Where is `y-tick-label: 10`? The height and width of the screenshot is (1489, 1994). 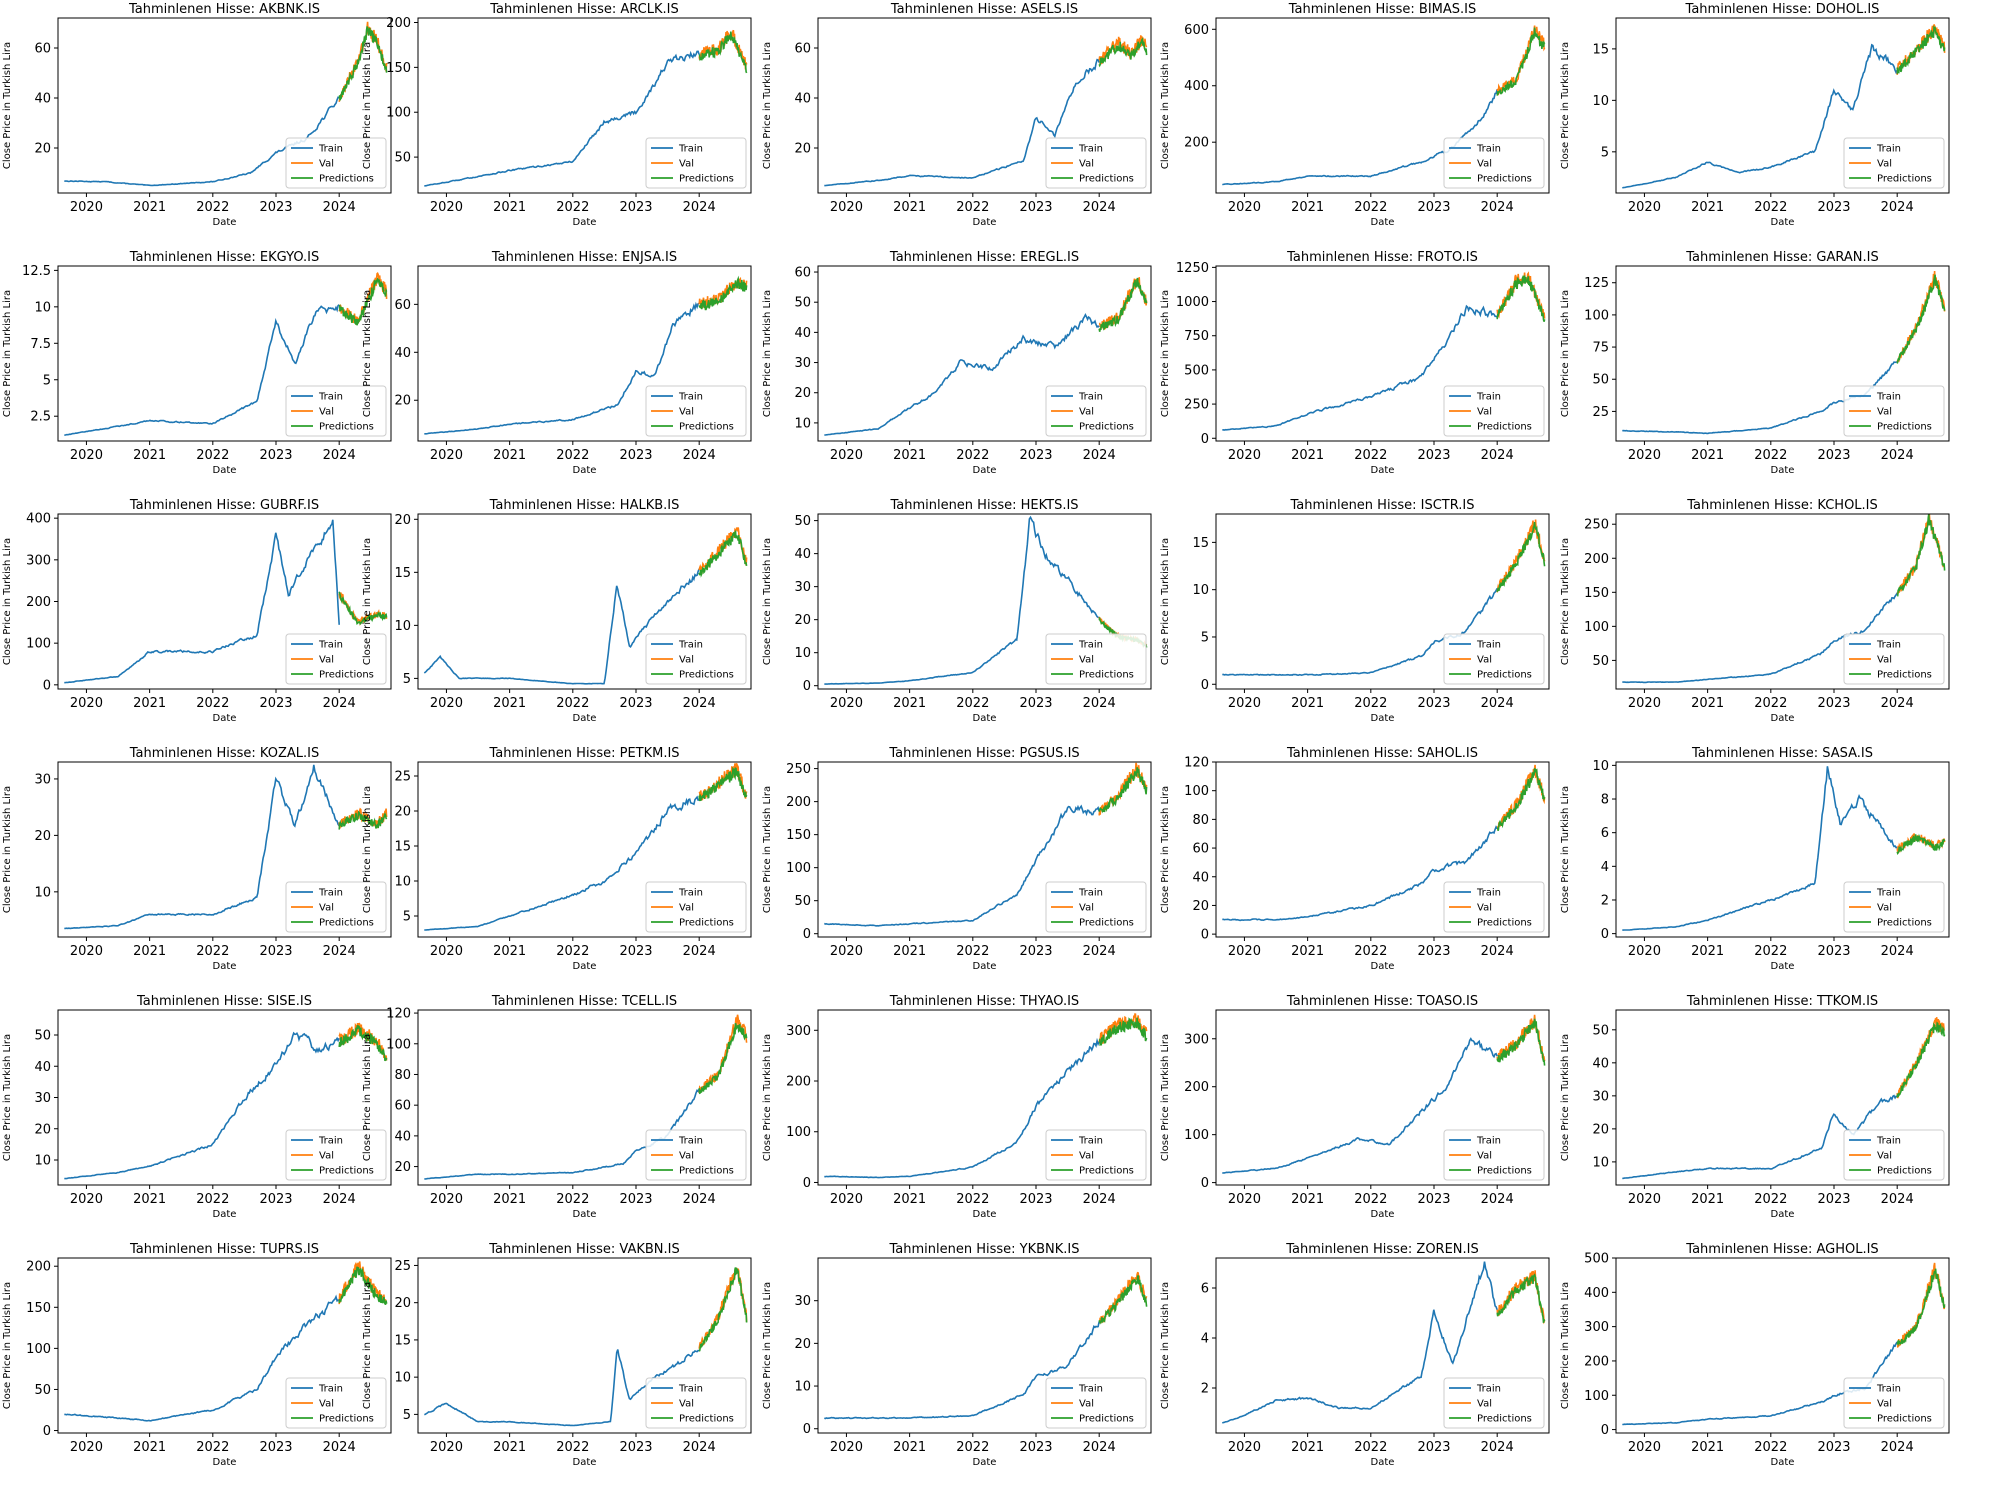
y-tick-label: 10 is located at coordinates (42, 307).